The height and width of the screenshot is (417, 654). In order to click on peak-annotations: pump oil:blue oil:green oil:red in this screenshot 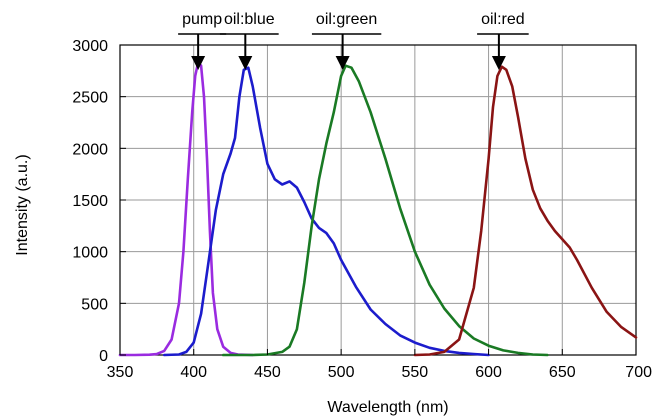, I will do `click(353, 40)`.